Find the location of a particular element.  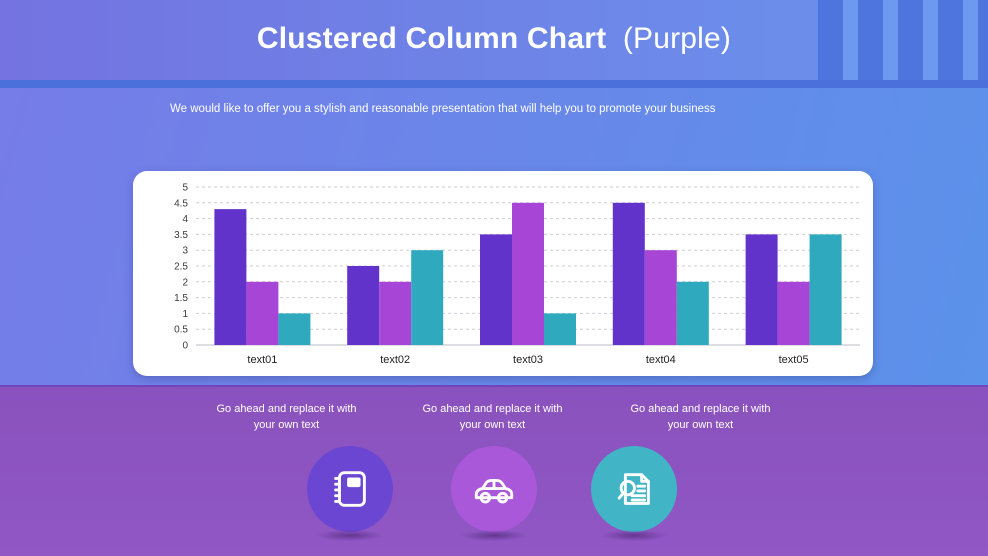

svg-text: text02 is located at coordinates (395, 360).